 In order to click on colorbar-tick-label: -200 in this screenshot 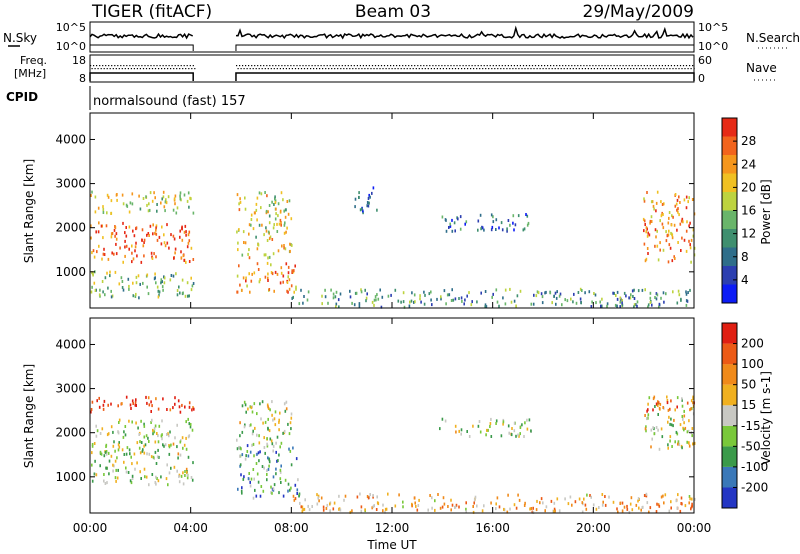, I will do `click(754, 487)`.